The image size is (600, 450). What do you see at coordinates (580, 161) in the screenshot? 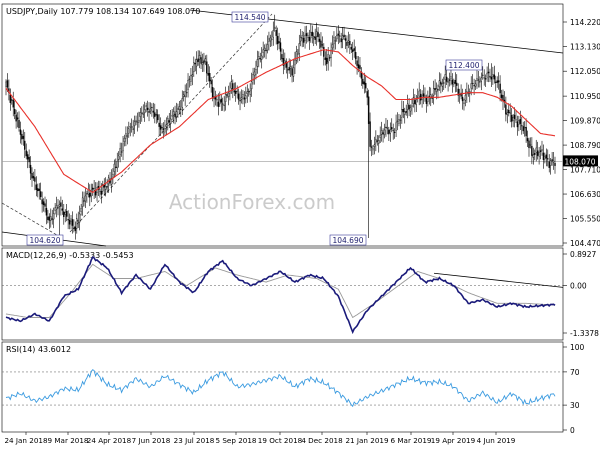
I see `current-price-box` at bounding box center [580, 161].